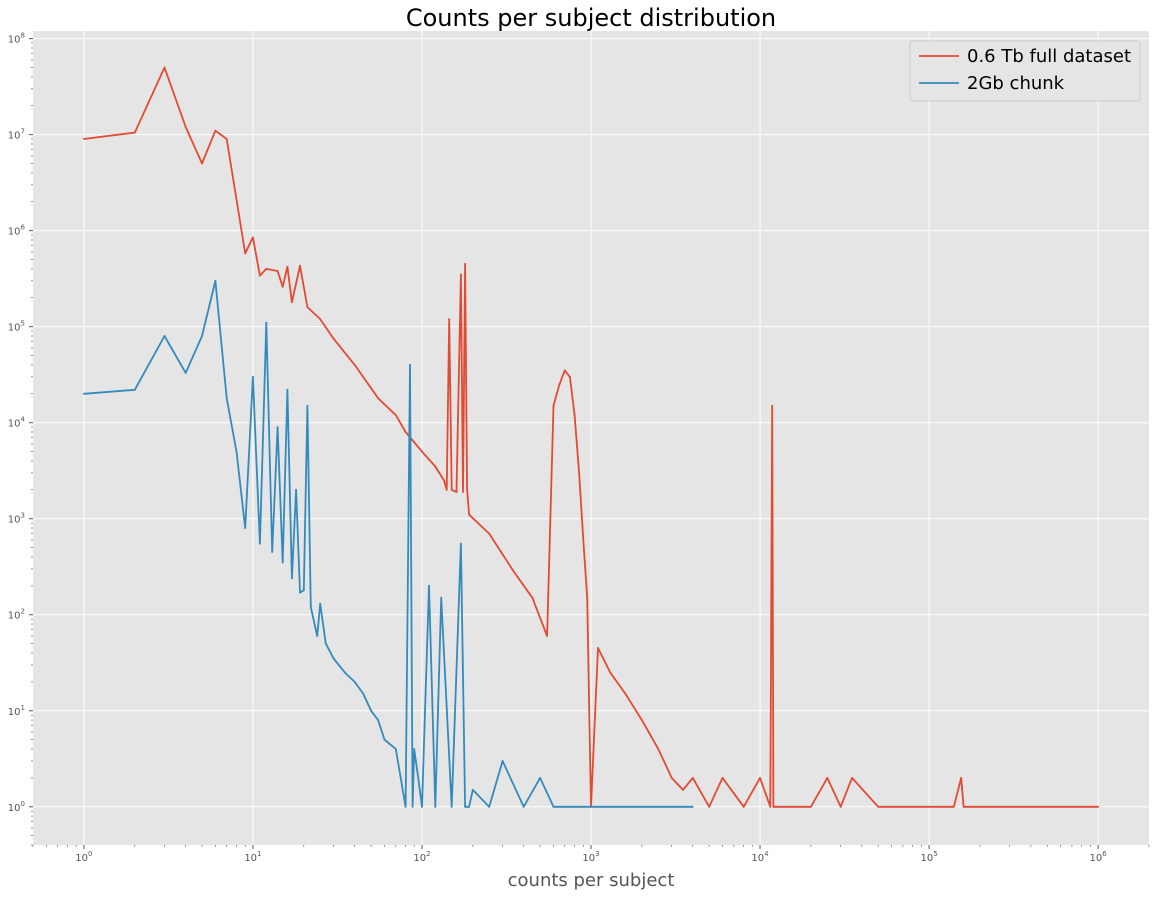  Describe the element at coordinates (1049, 56) in the screenshot. I see `legend-label-full-dataset: 0.6 Tb full dataset` at that location.